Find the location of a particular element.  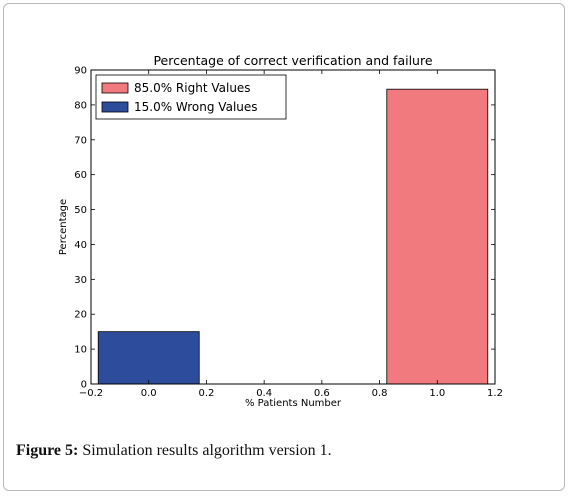

y-tick-label: 50 is located at coordinates (80, 210).